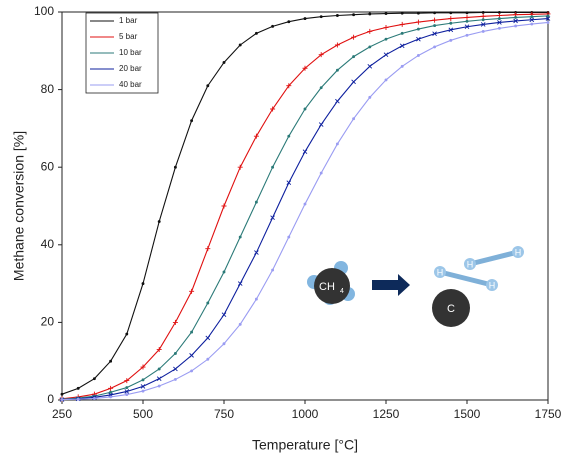 Image resolution: width=561 pixels, height=459 pixels. What do you see at coordinates (48, 244) in the screenshot?
I see `y-tick-label: 40` at bounding box center [48, 244].